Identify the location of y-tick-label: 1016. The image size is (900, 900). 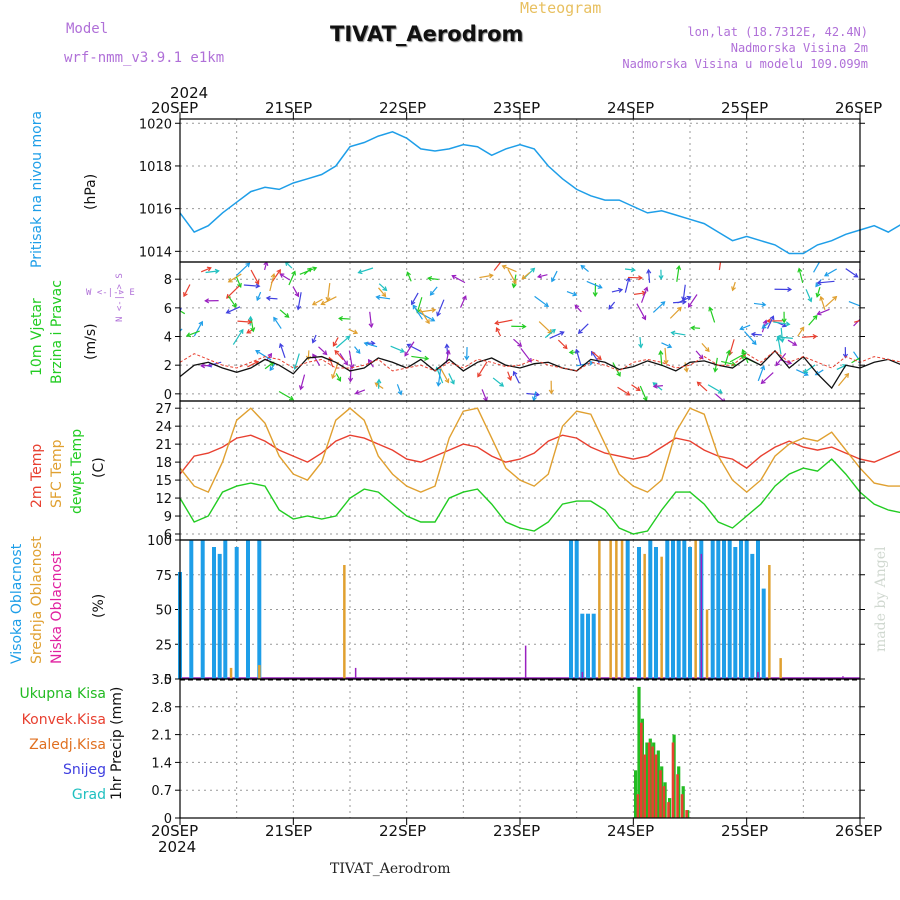
(155, 210).